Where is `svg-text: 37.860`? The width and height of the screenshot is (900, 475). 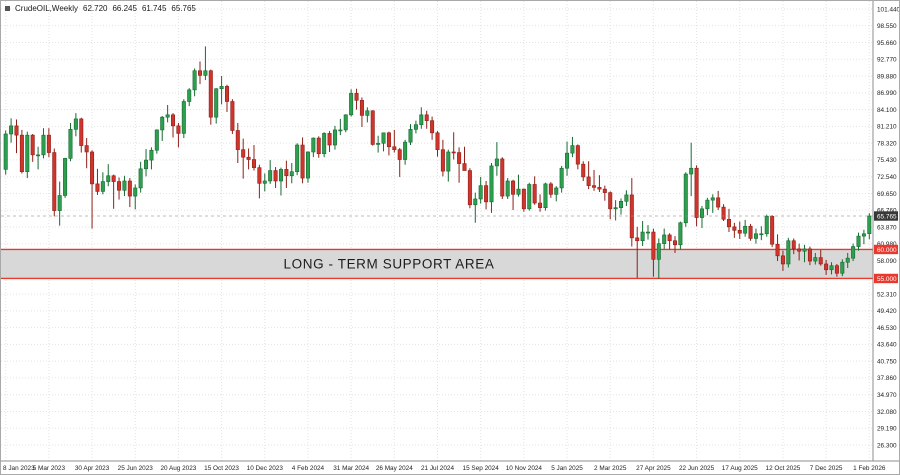 svg-text: 37.860 is located at coordinates (887, 378).